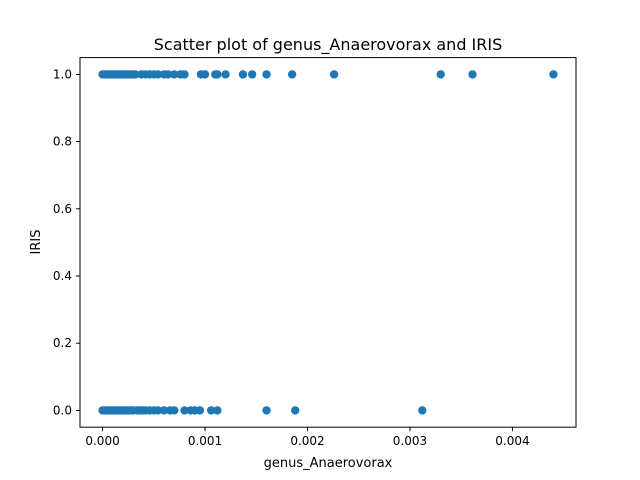  I want to click on y-tick-label: 0.4, so click(62, 276).